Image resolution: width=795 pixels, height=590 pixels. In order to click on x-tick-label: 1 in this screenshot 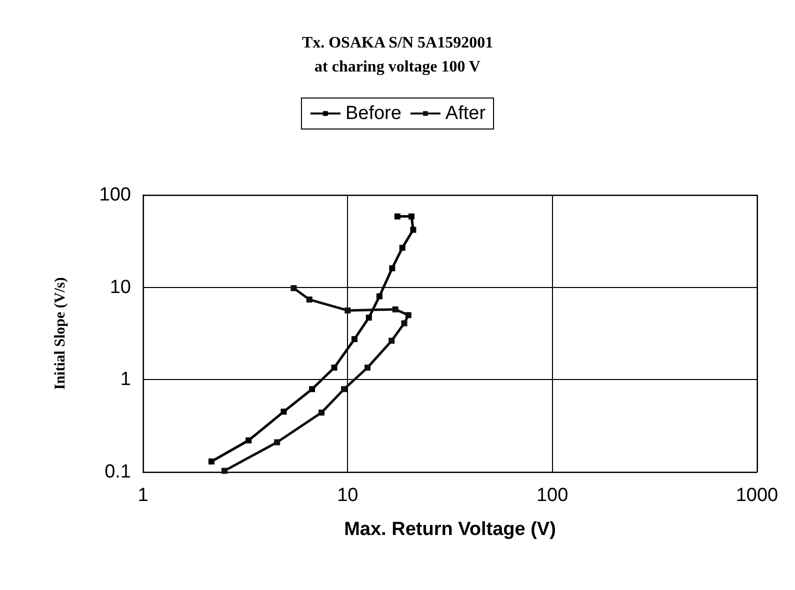, I will do `click(143, 495)`.